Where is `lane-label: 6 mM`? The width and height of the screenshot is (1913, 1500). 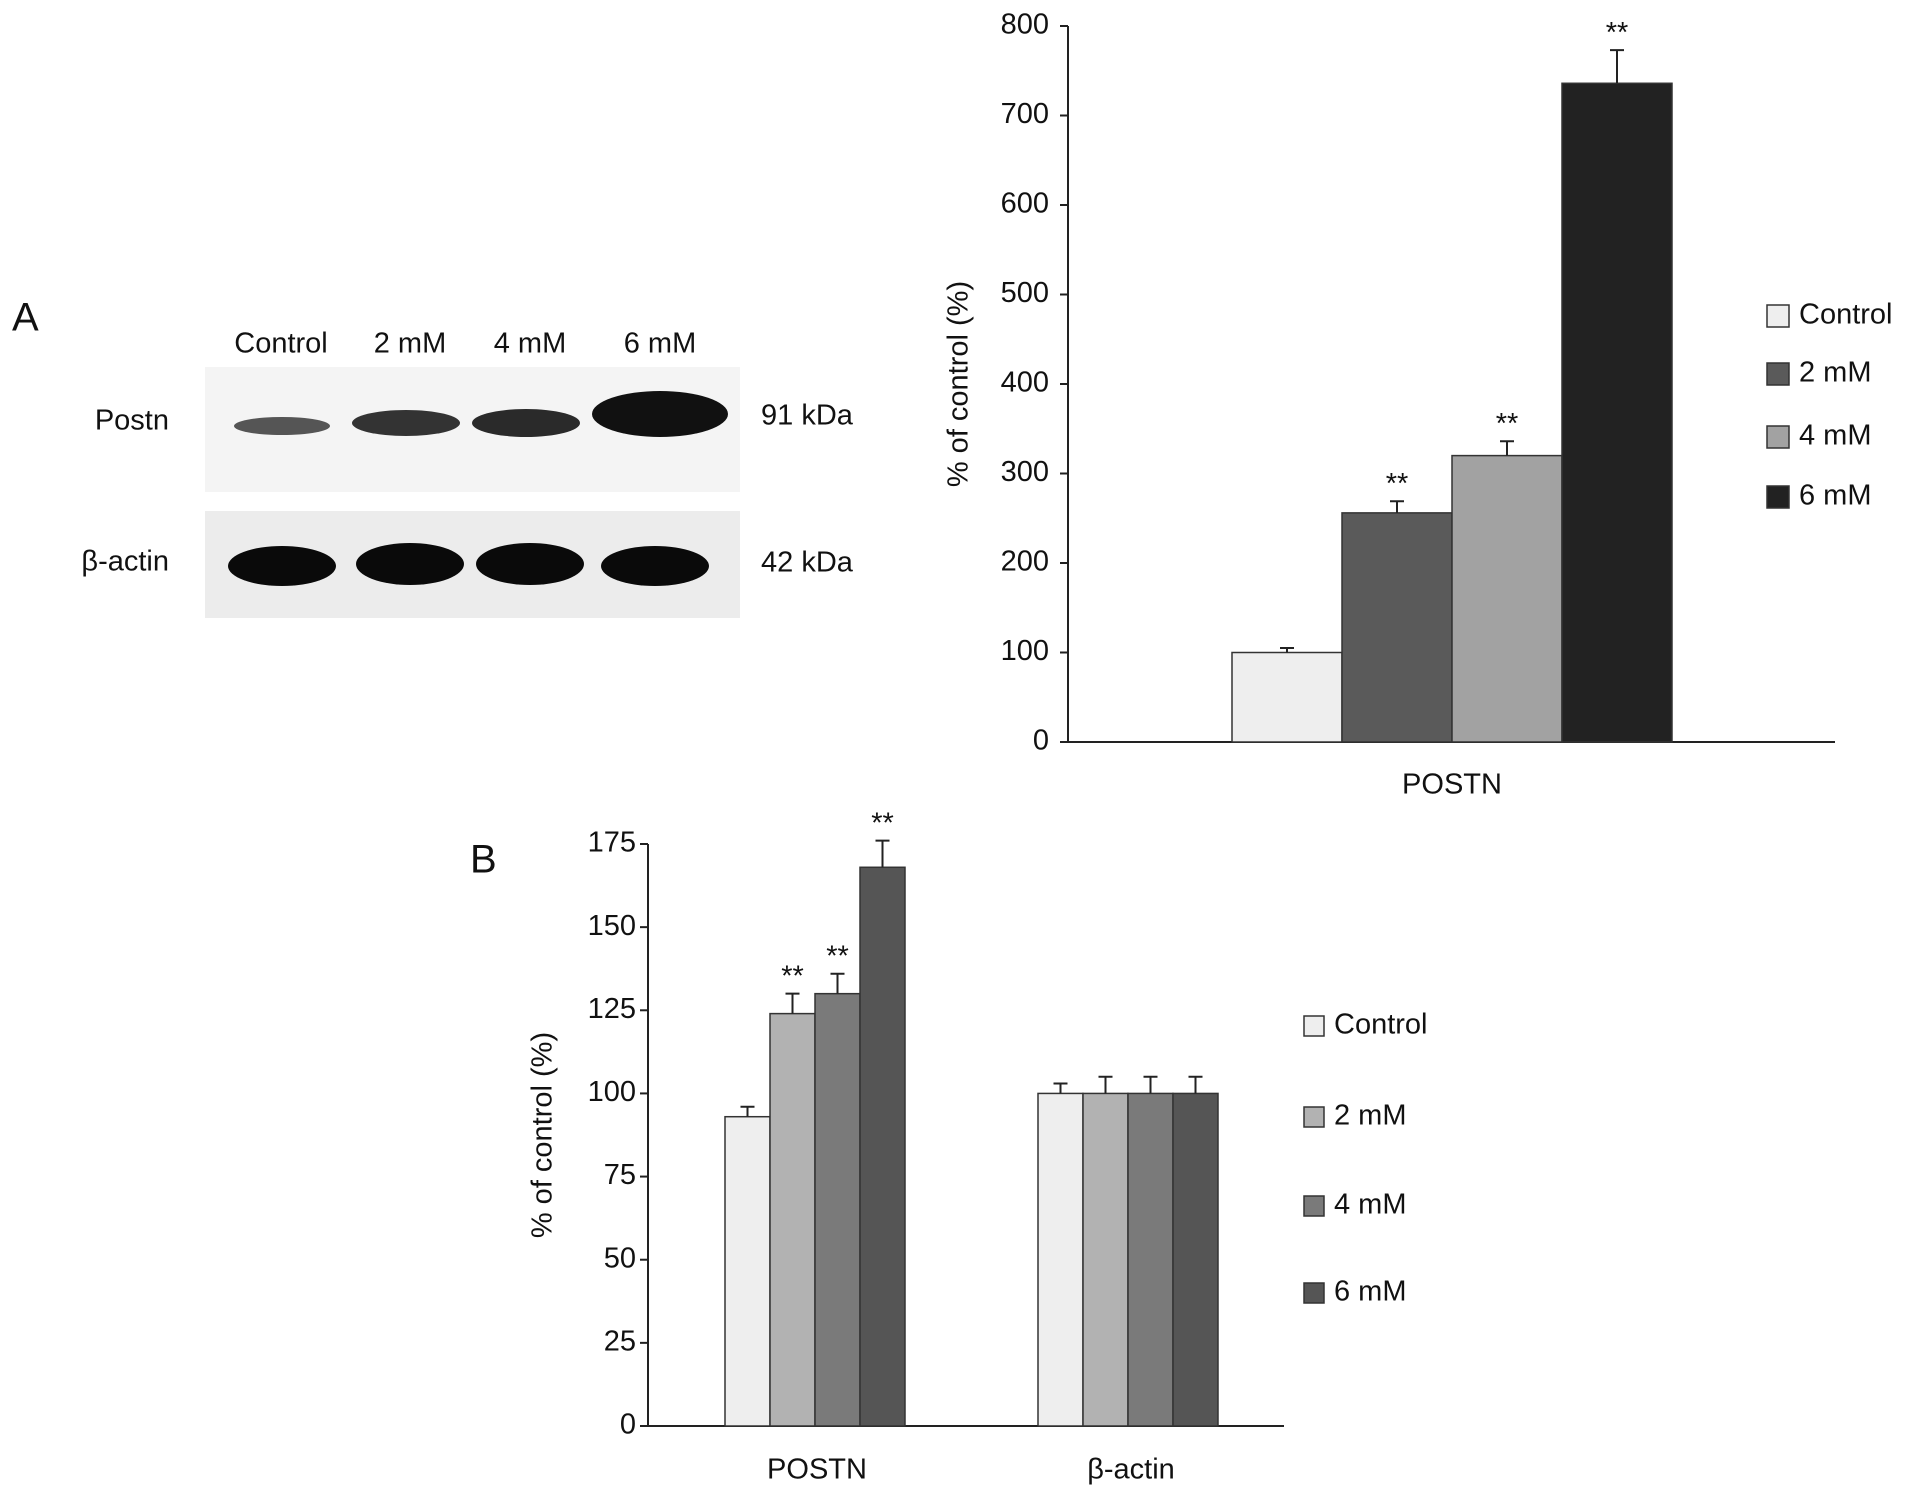 lane-label: 6 mM is located at coordinates (660, 344).